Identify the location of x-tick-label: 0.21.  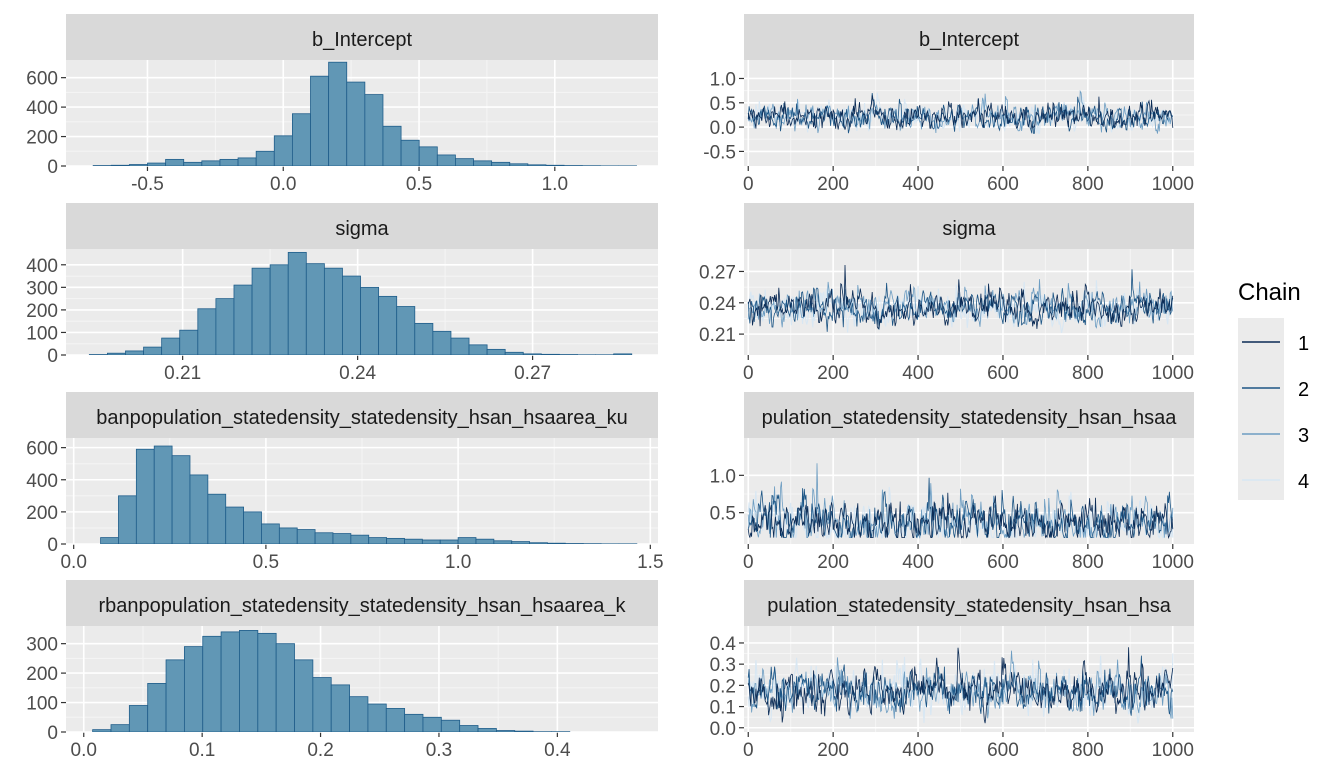
(182, 373).